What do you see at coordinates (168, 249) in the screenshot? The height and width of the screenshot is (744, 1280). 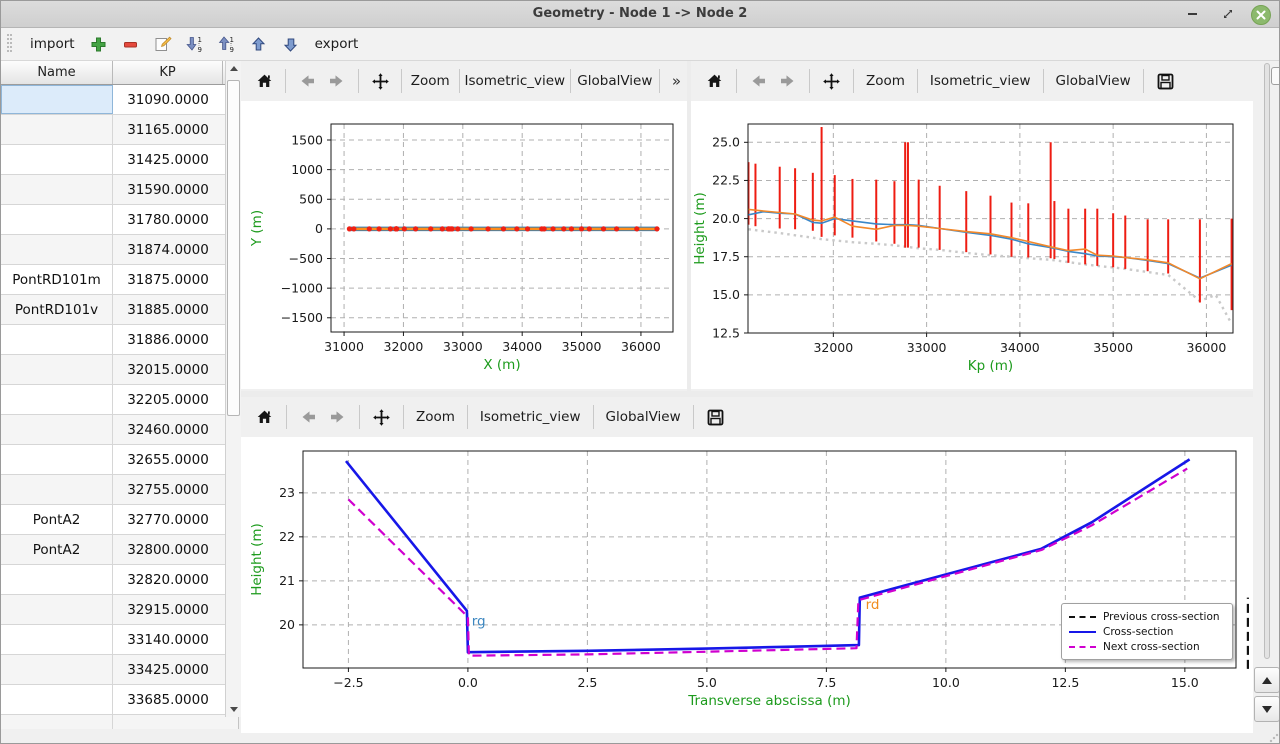 I see `kp-cell: 31874.0000` at bounding box center [168, 249].